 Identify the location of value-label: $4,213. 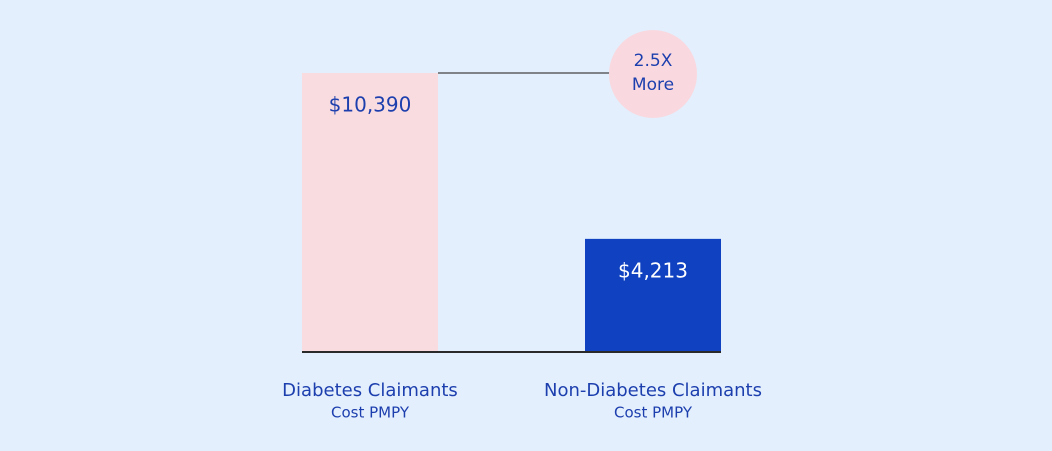
(653, 270).